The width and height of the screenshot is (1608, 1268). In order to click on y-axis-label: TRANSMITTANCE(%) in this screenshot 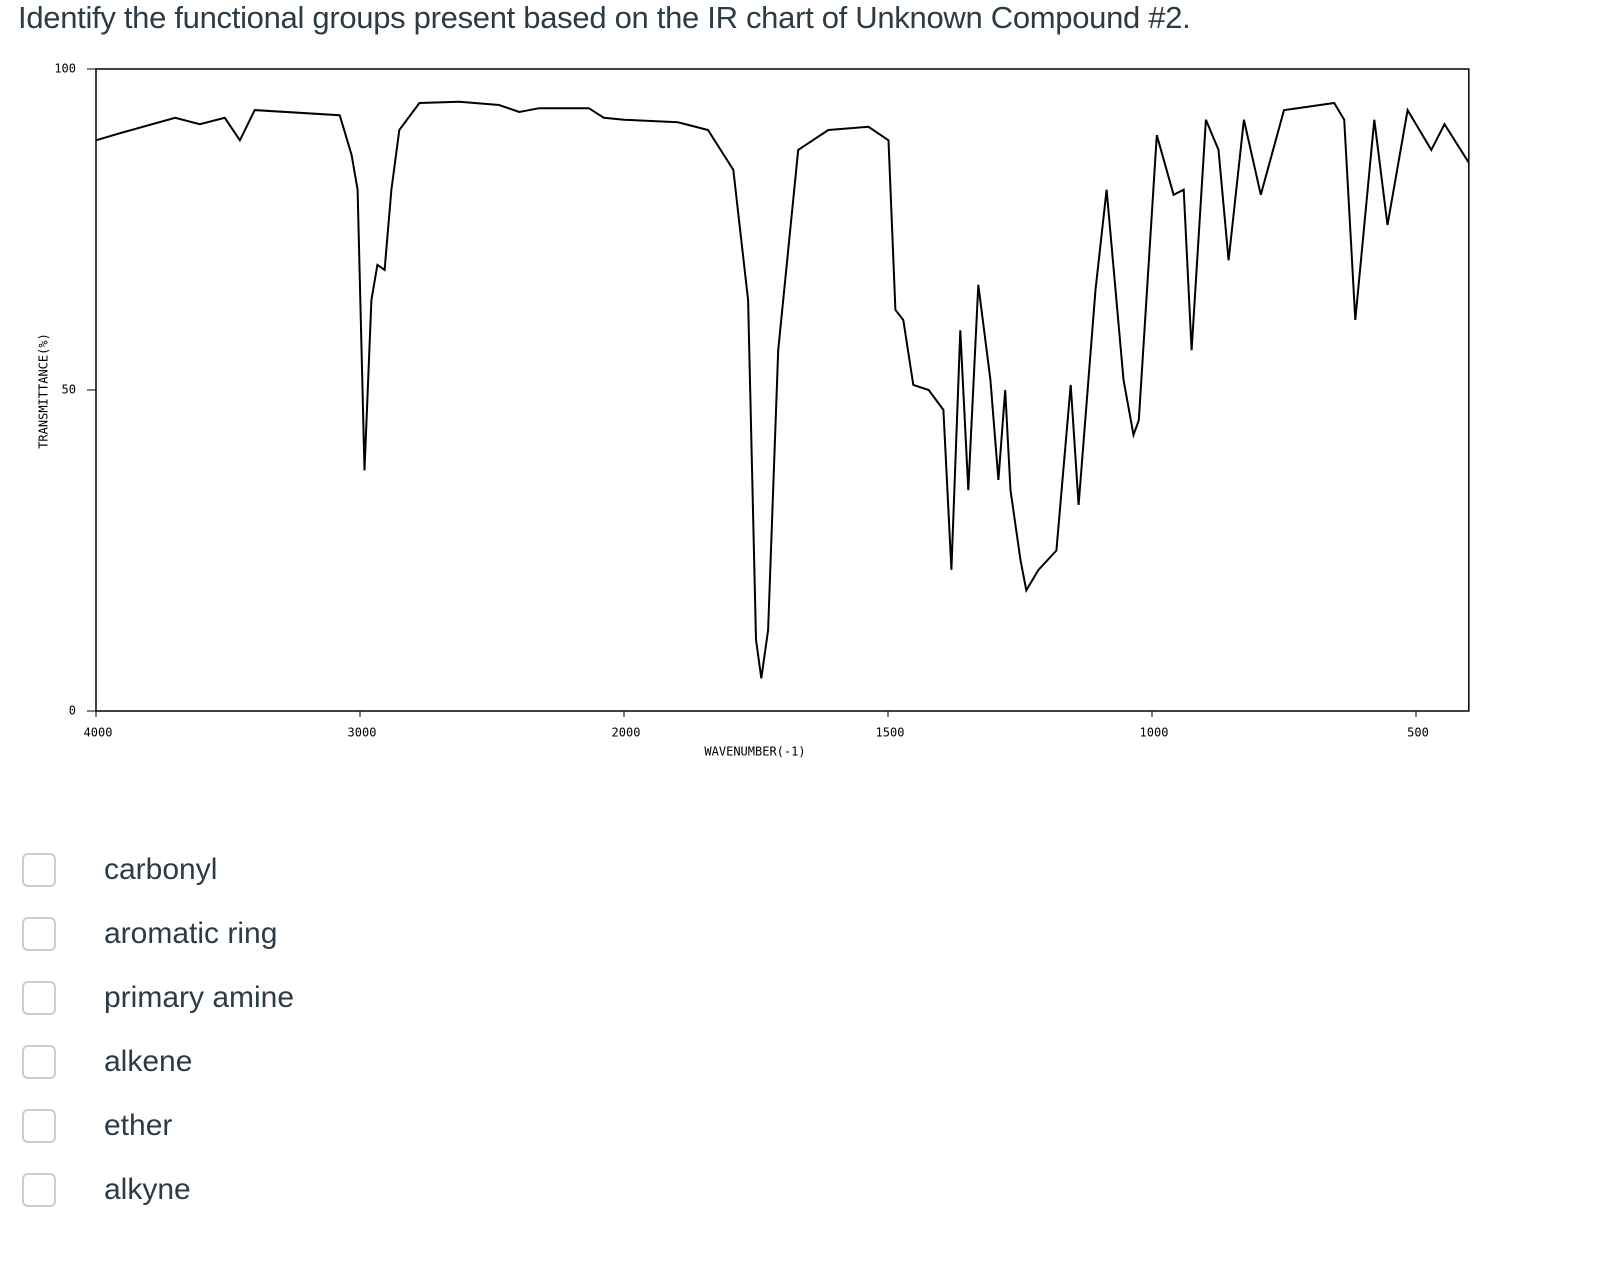, I will do `click(44, 391)`.